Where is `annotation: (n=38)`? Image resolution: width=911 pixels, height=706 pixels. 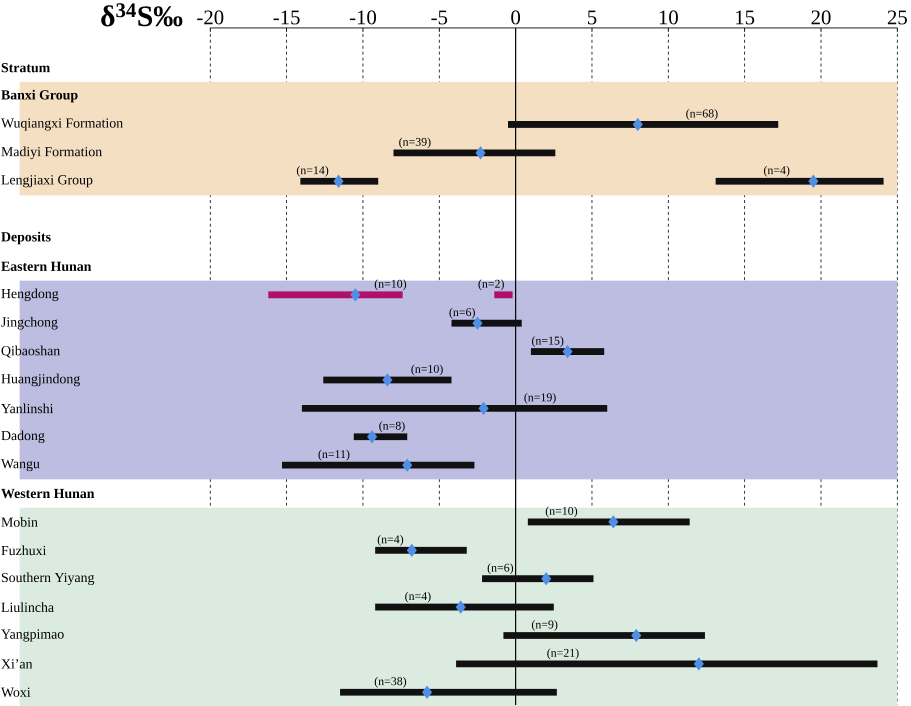
annotation: (n=38) is located at coordinates (390, 682).